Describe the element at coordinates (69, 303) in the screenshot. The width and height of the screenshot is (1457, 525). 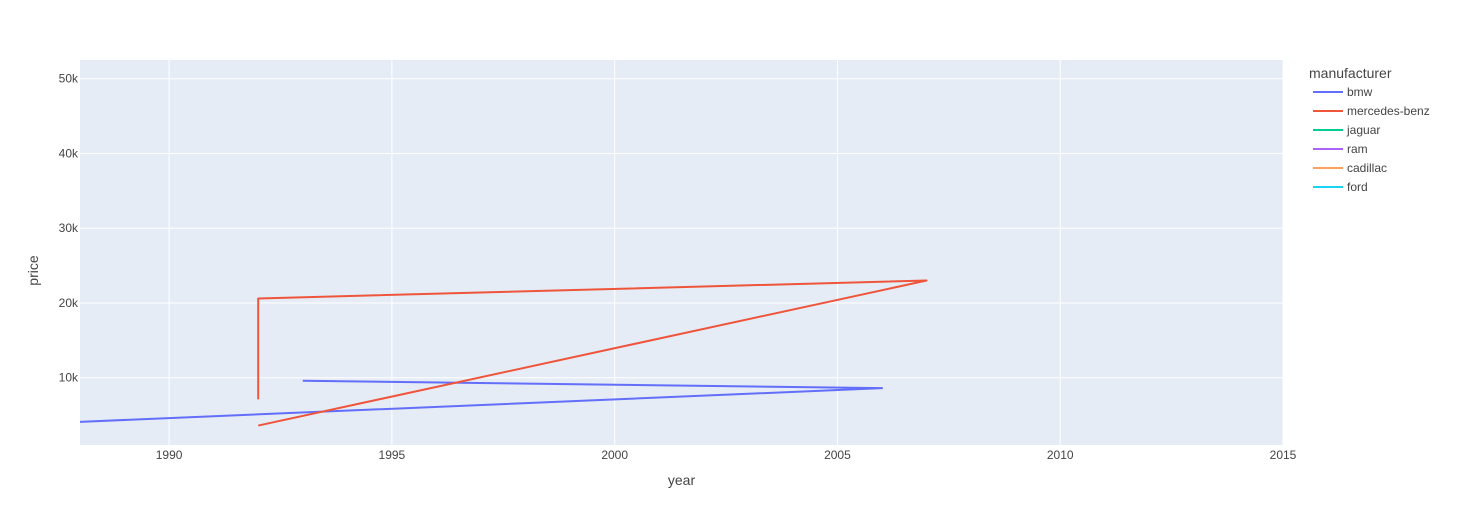
I see `y-tick-label: 20k` at that location.